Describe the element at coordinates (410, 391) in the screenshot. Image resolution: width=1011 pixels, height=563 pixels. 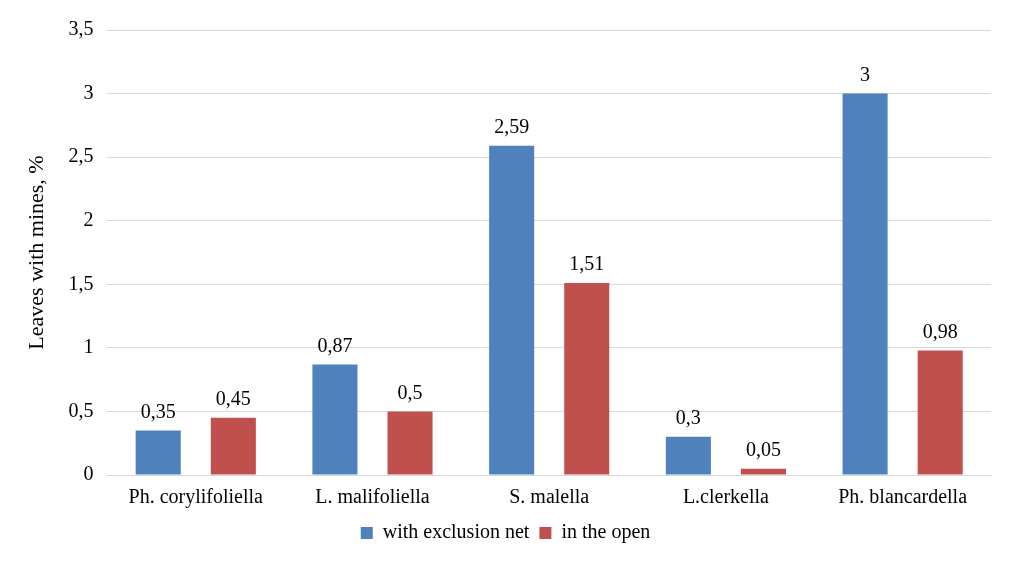
I see `data-label: 0,5` at that location.